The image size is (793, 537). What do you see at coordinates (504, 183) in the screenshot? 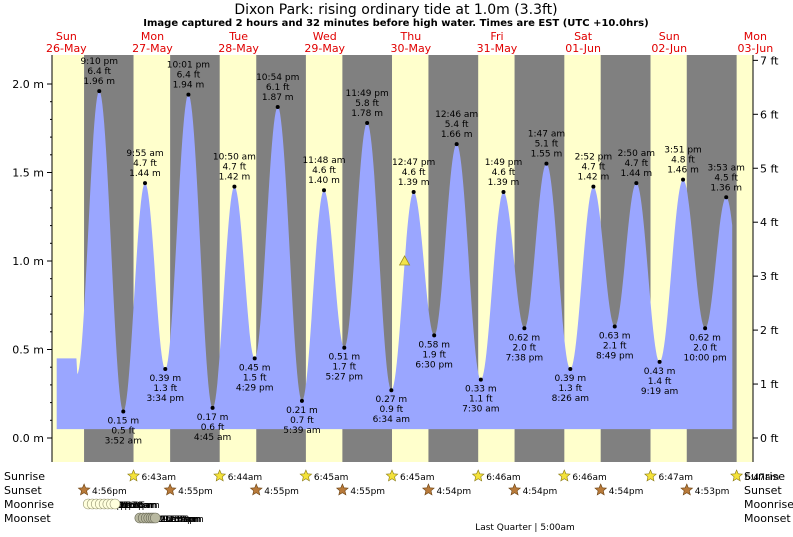
I see `high-tide-label: 1.39 m` at bounding box center [504, 183].